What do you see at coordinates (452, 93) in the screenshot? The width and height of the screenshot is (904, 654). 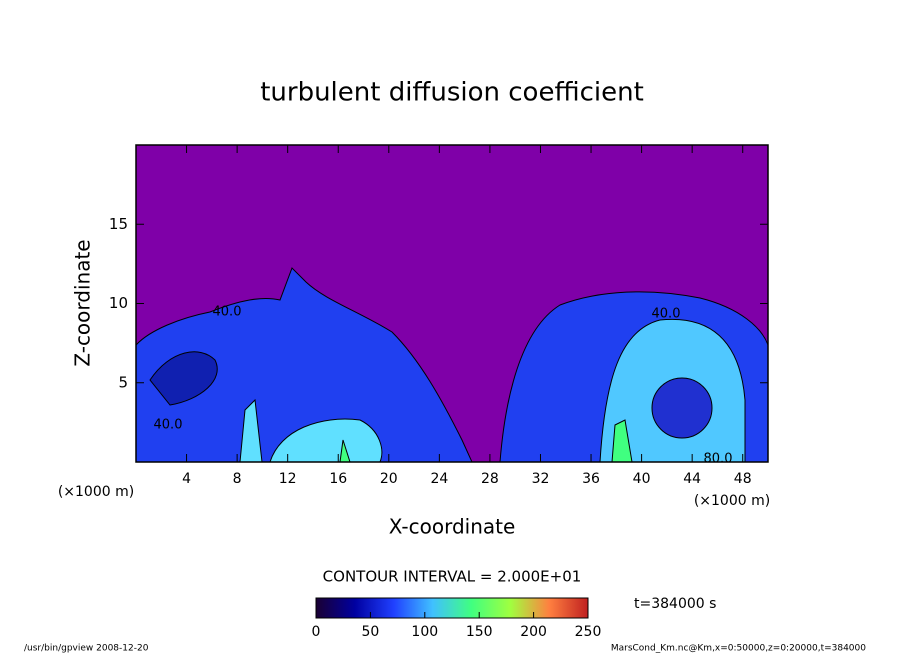 I see `chart-title: turbulent diffusion coefficient` at bounding box center [452, 93].